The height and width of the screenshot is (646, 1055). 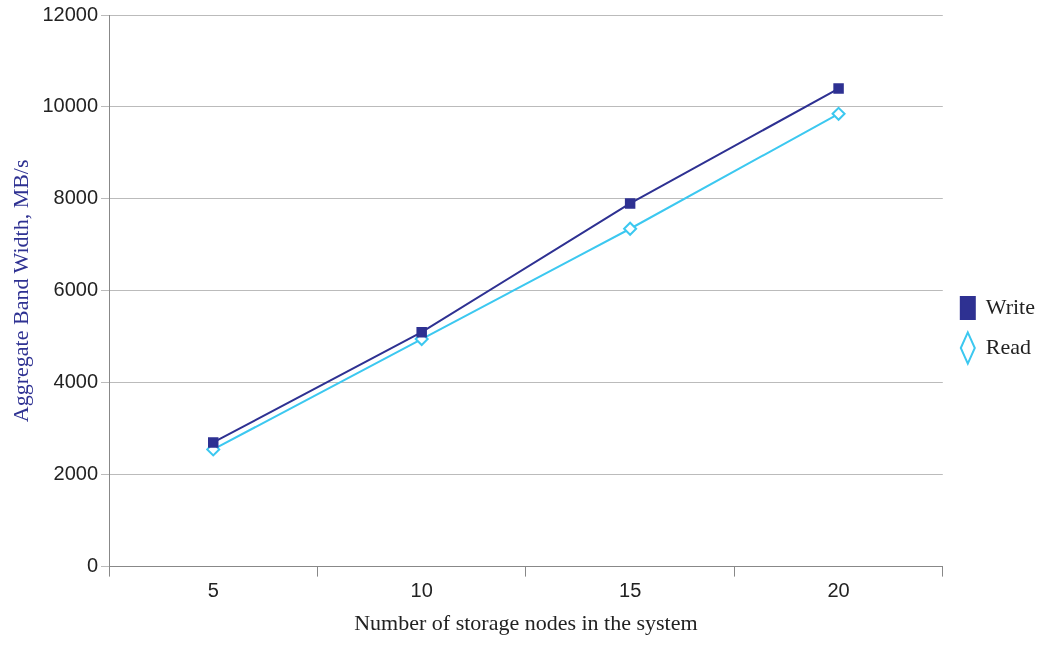 What do you see at coordinates (92, 565) in the screenshot?
I see `y-tick-label: 0` at bounding box center [92, 565].